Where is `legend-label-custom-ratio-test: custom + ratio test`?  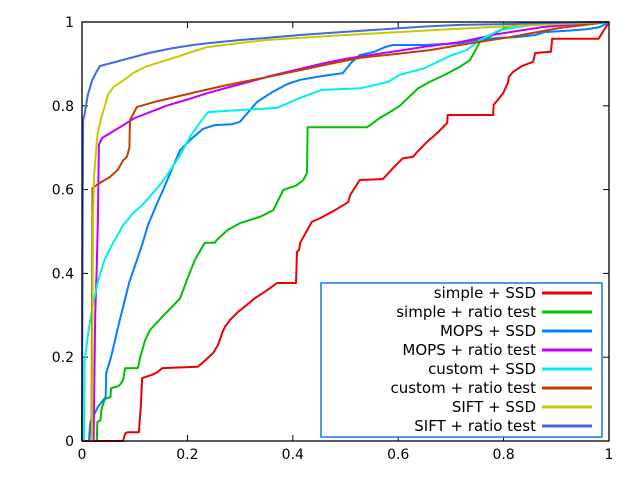 legend-label-custom-ratio-test: custom + ratio test is located at coordinates (463, 388).